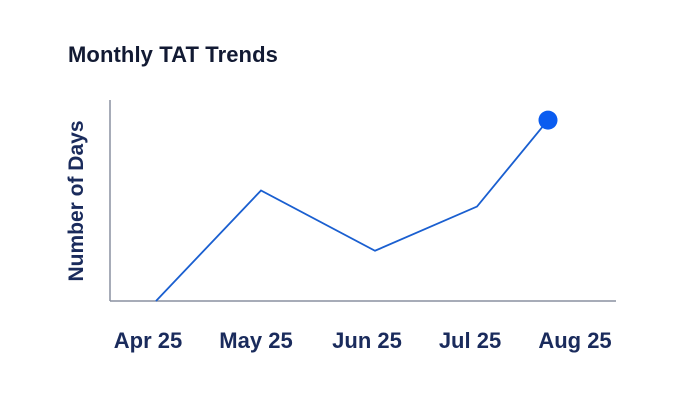 Image resolution: width=700 pixels, height=411 pixels. I want to click on x-tick-label: Aug 25, so click(575, 340).